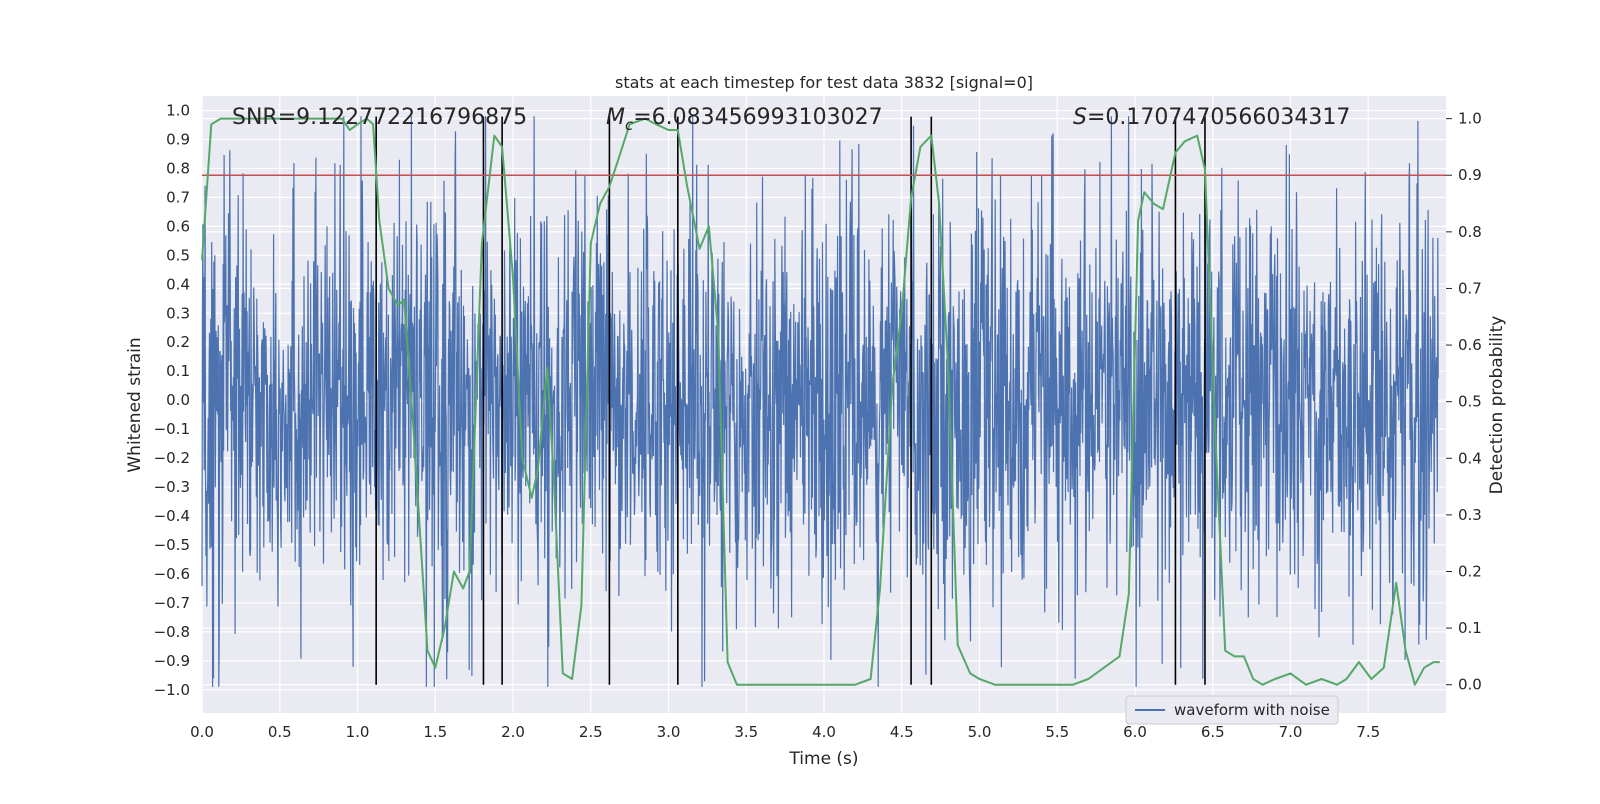 Image resolution: width=1600 pixels, height=804 pixels. What do you see at coordinates (172, 545) in the screenshot?
I see `y-tick-label-left: −0.5` at bounding box center [172, 545].